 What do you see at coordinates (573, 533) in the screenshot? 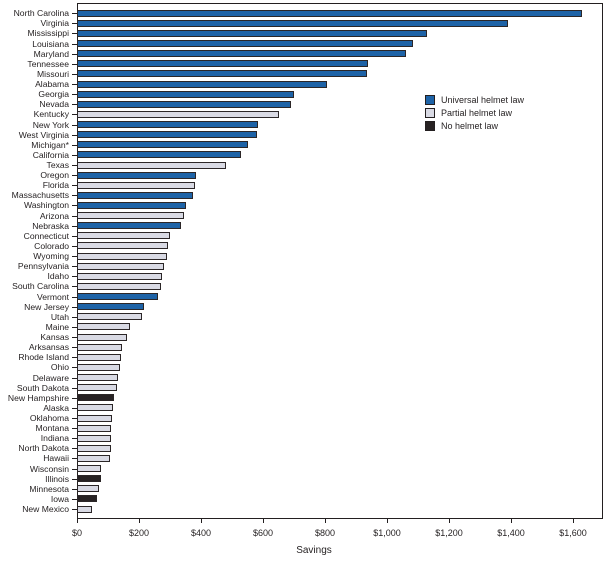
I see `x-tick-label: $1,600` at bounding box center [573, 533].